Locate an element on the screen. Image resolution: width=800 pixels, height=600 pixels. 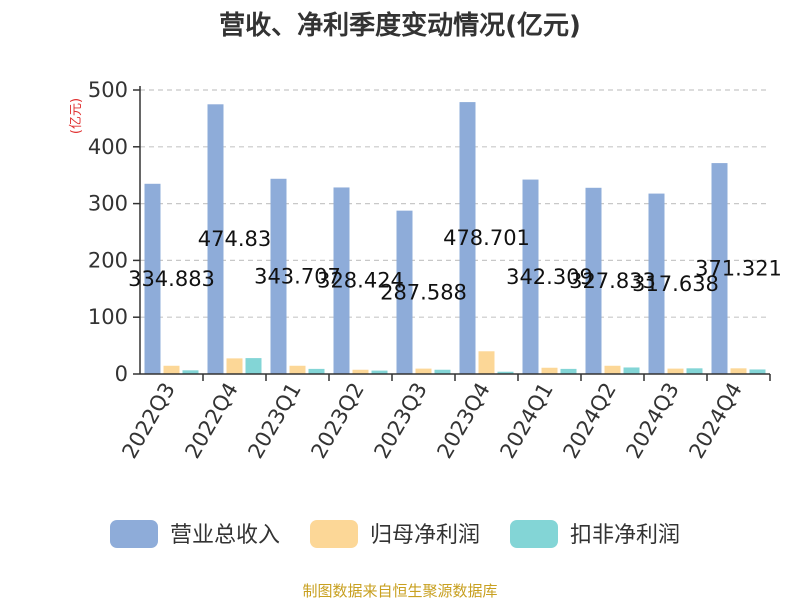
y-axis-unit-label: (亿元) is located at coordinates (76, 116).